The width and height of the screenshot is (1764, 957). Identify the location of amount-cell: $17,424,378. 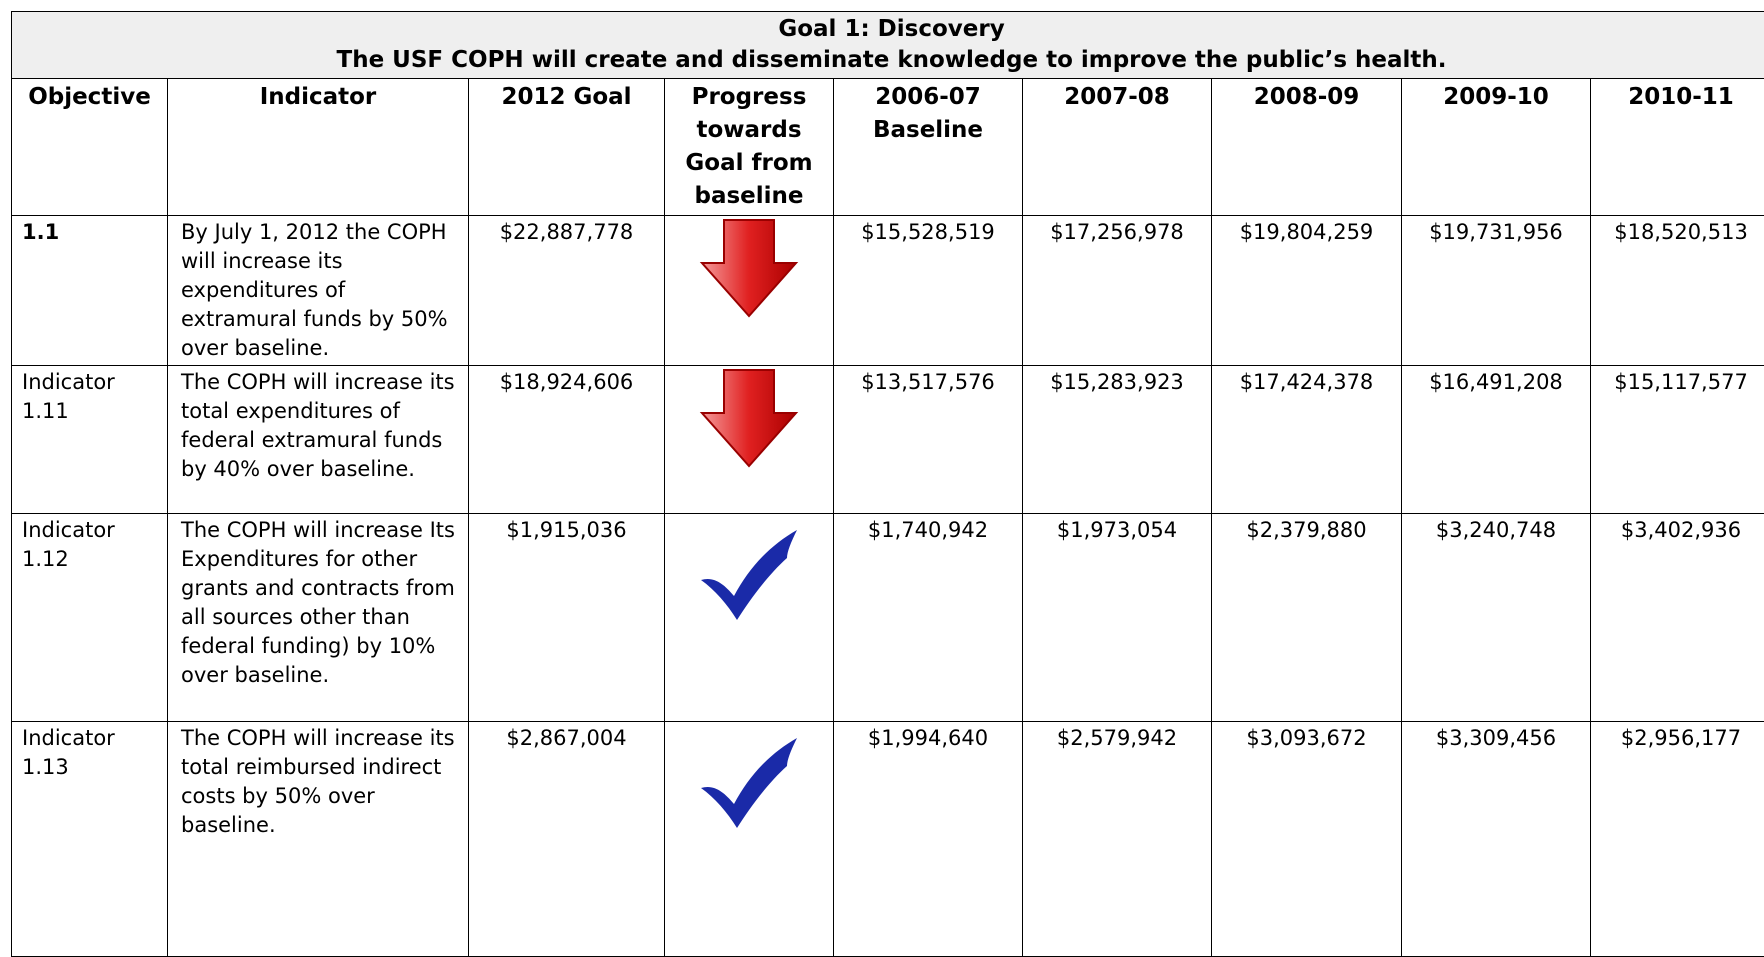
(1307, 440).